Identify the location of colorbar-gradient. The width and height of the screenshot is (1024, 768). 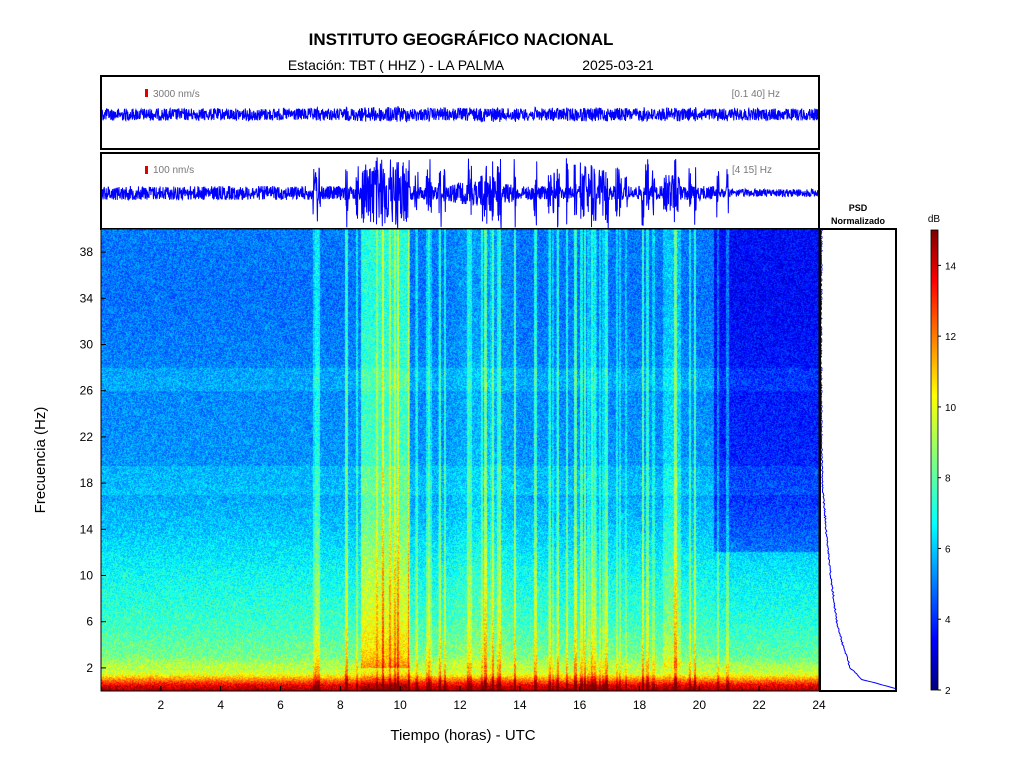
(934, 460).